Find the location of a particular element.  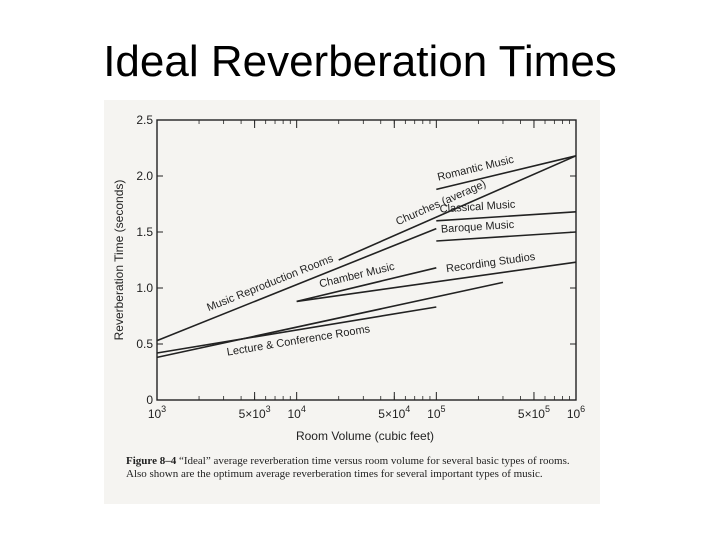

series-line-classical-music is located at coordinates (506, 216).